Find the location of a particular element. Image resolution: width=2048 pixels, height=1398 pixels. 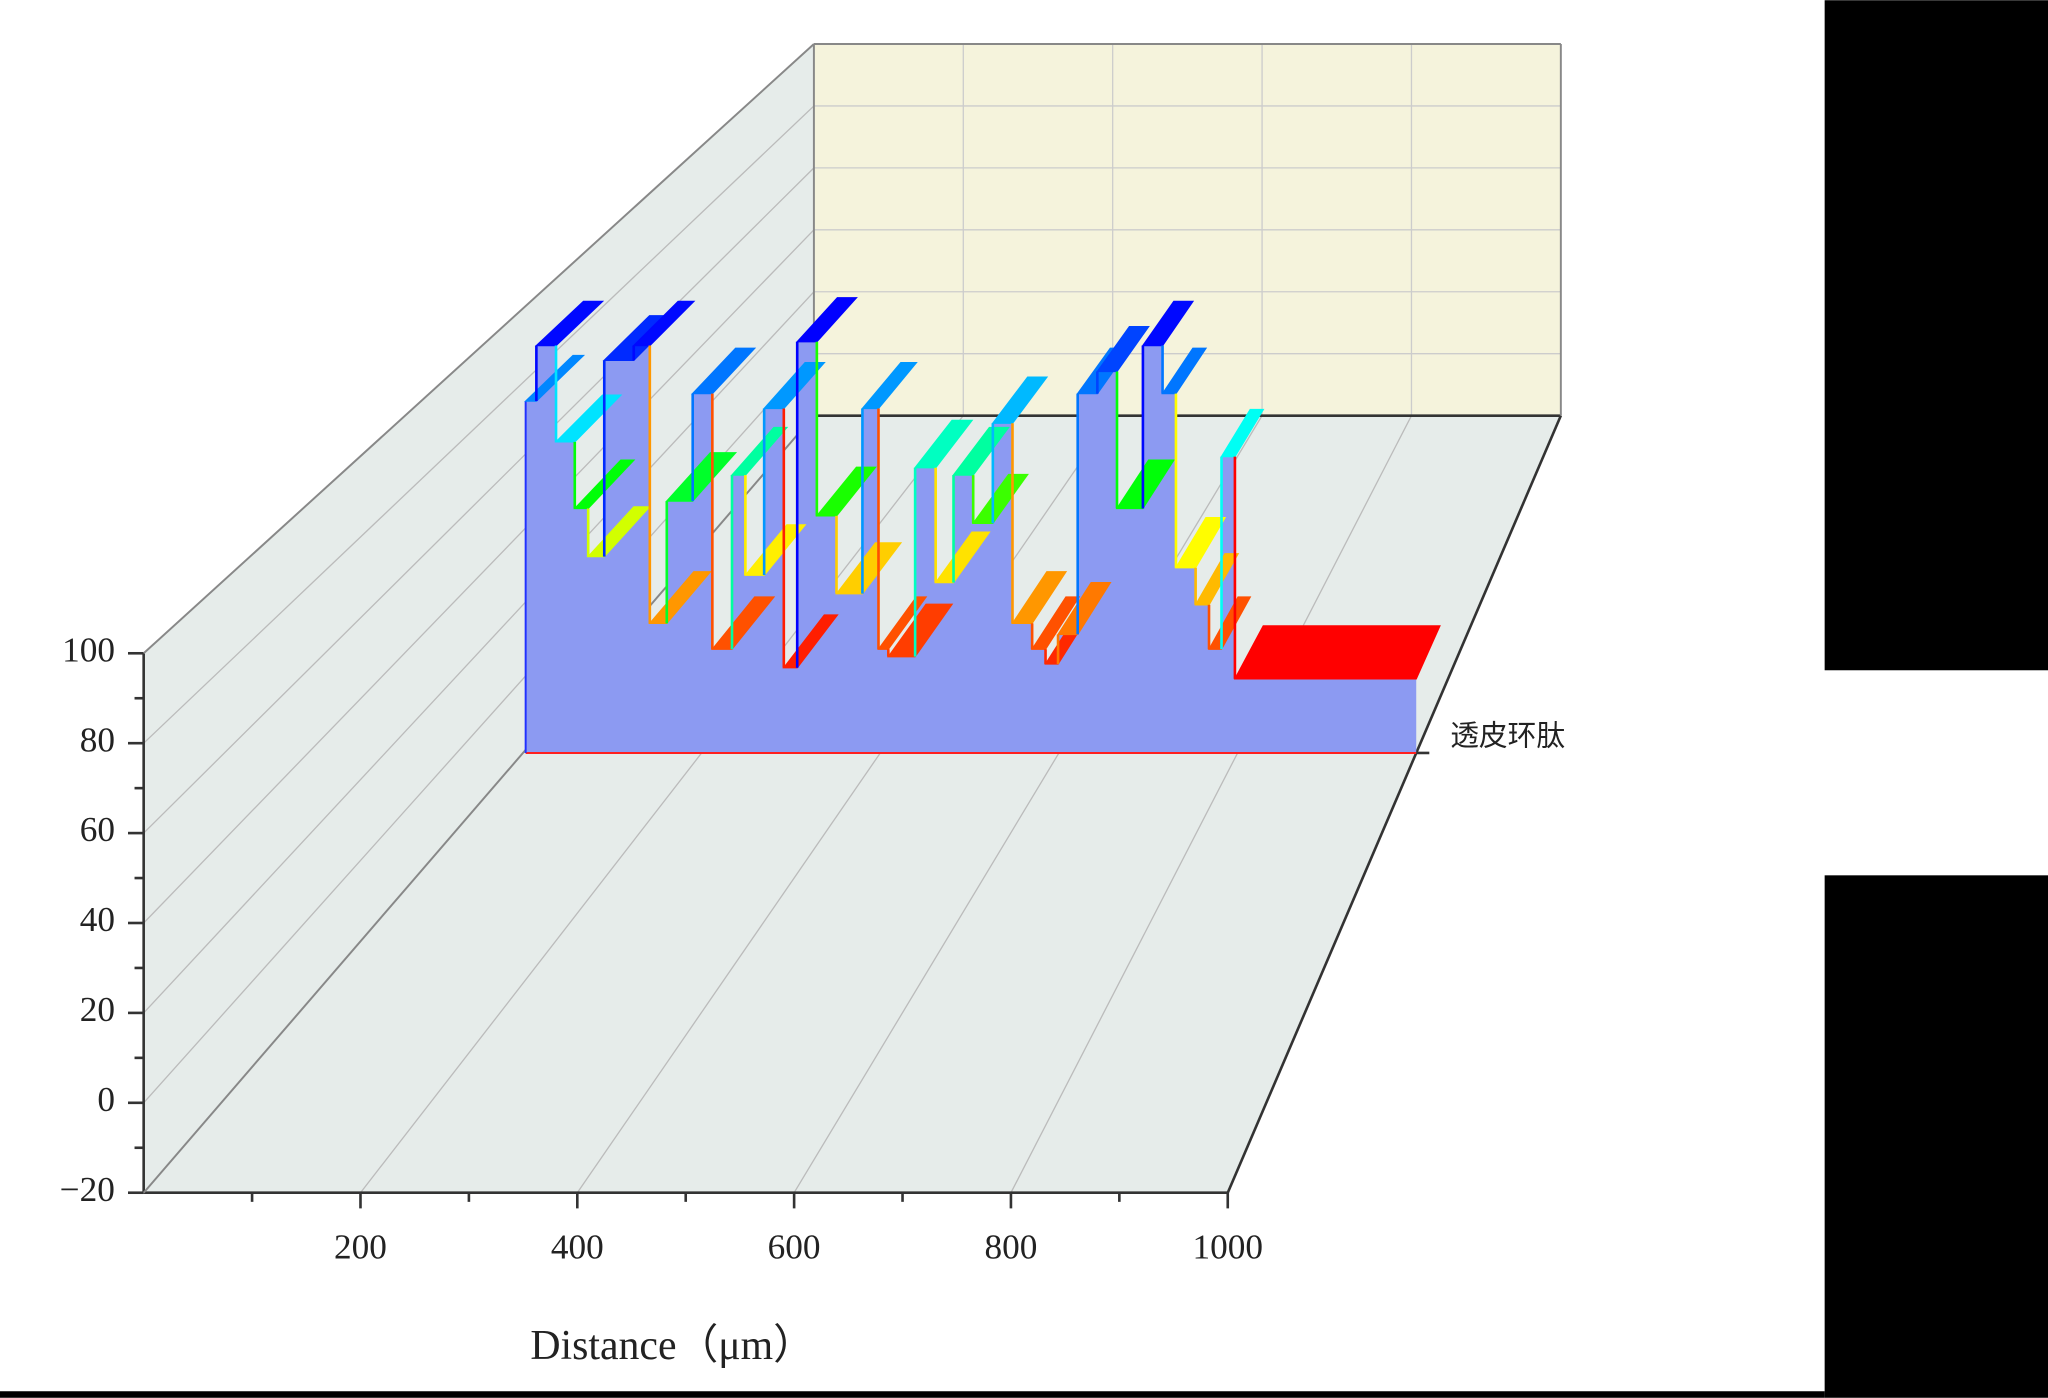

y-tick-label: 40 is located at coordinates (97, 919).